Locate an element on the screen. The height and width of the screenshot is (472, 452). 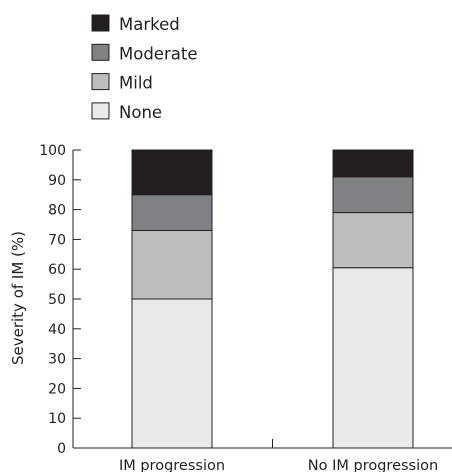
legend: Marked Moderate Mild None is located at coordinates (144, 68).